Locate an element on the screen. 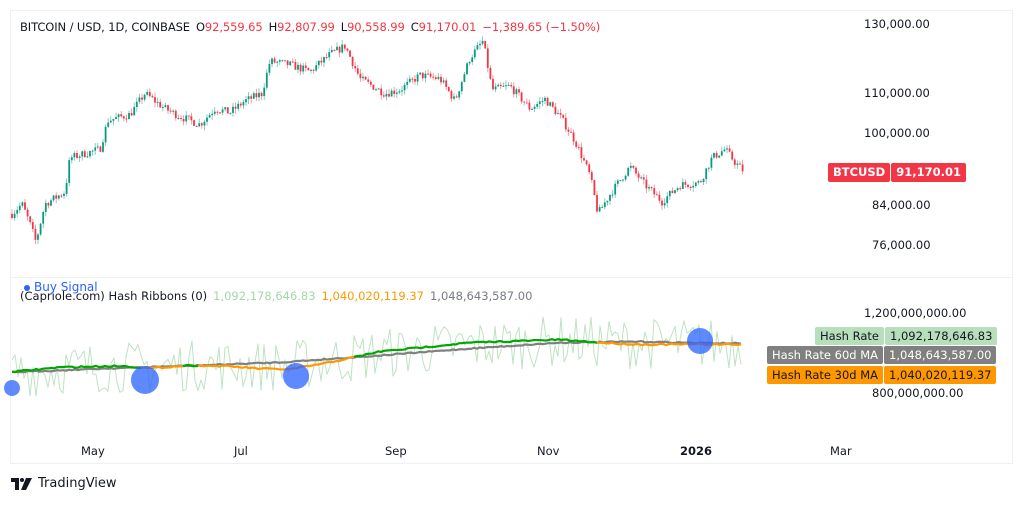 The image size is (1024, 505). hash-rate-value: 1,092,178,646.83 is located at coordinates (264, 296).